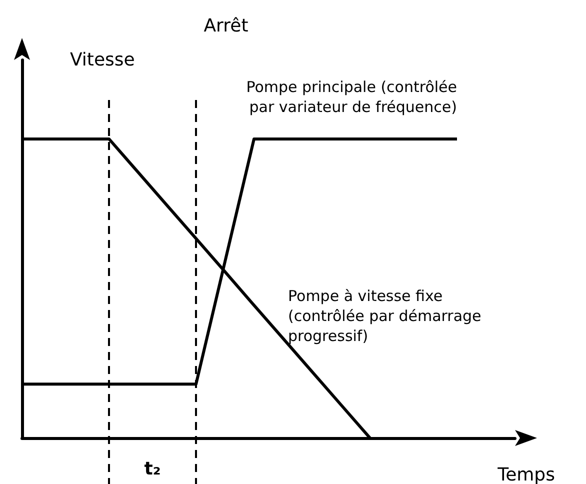  What do you see at coordinates (385, 316) in the screenshot?
I see `series-label: Pompe à vitesse fixe (contrôlée par démarrage progressif)` at bounding box center [385, 316].